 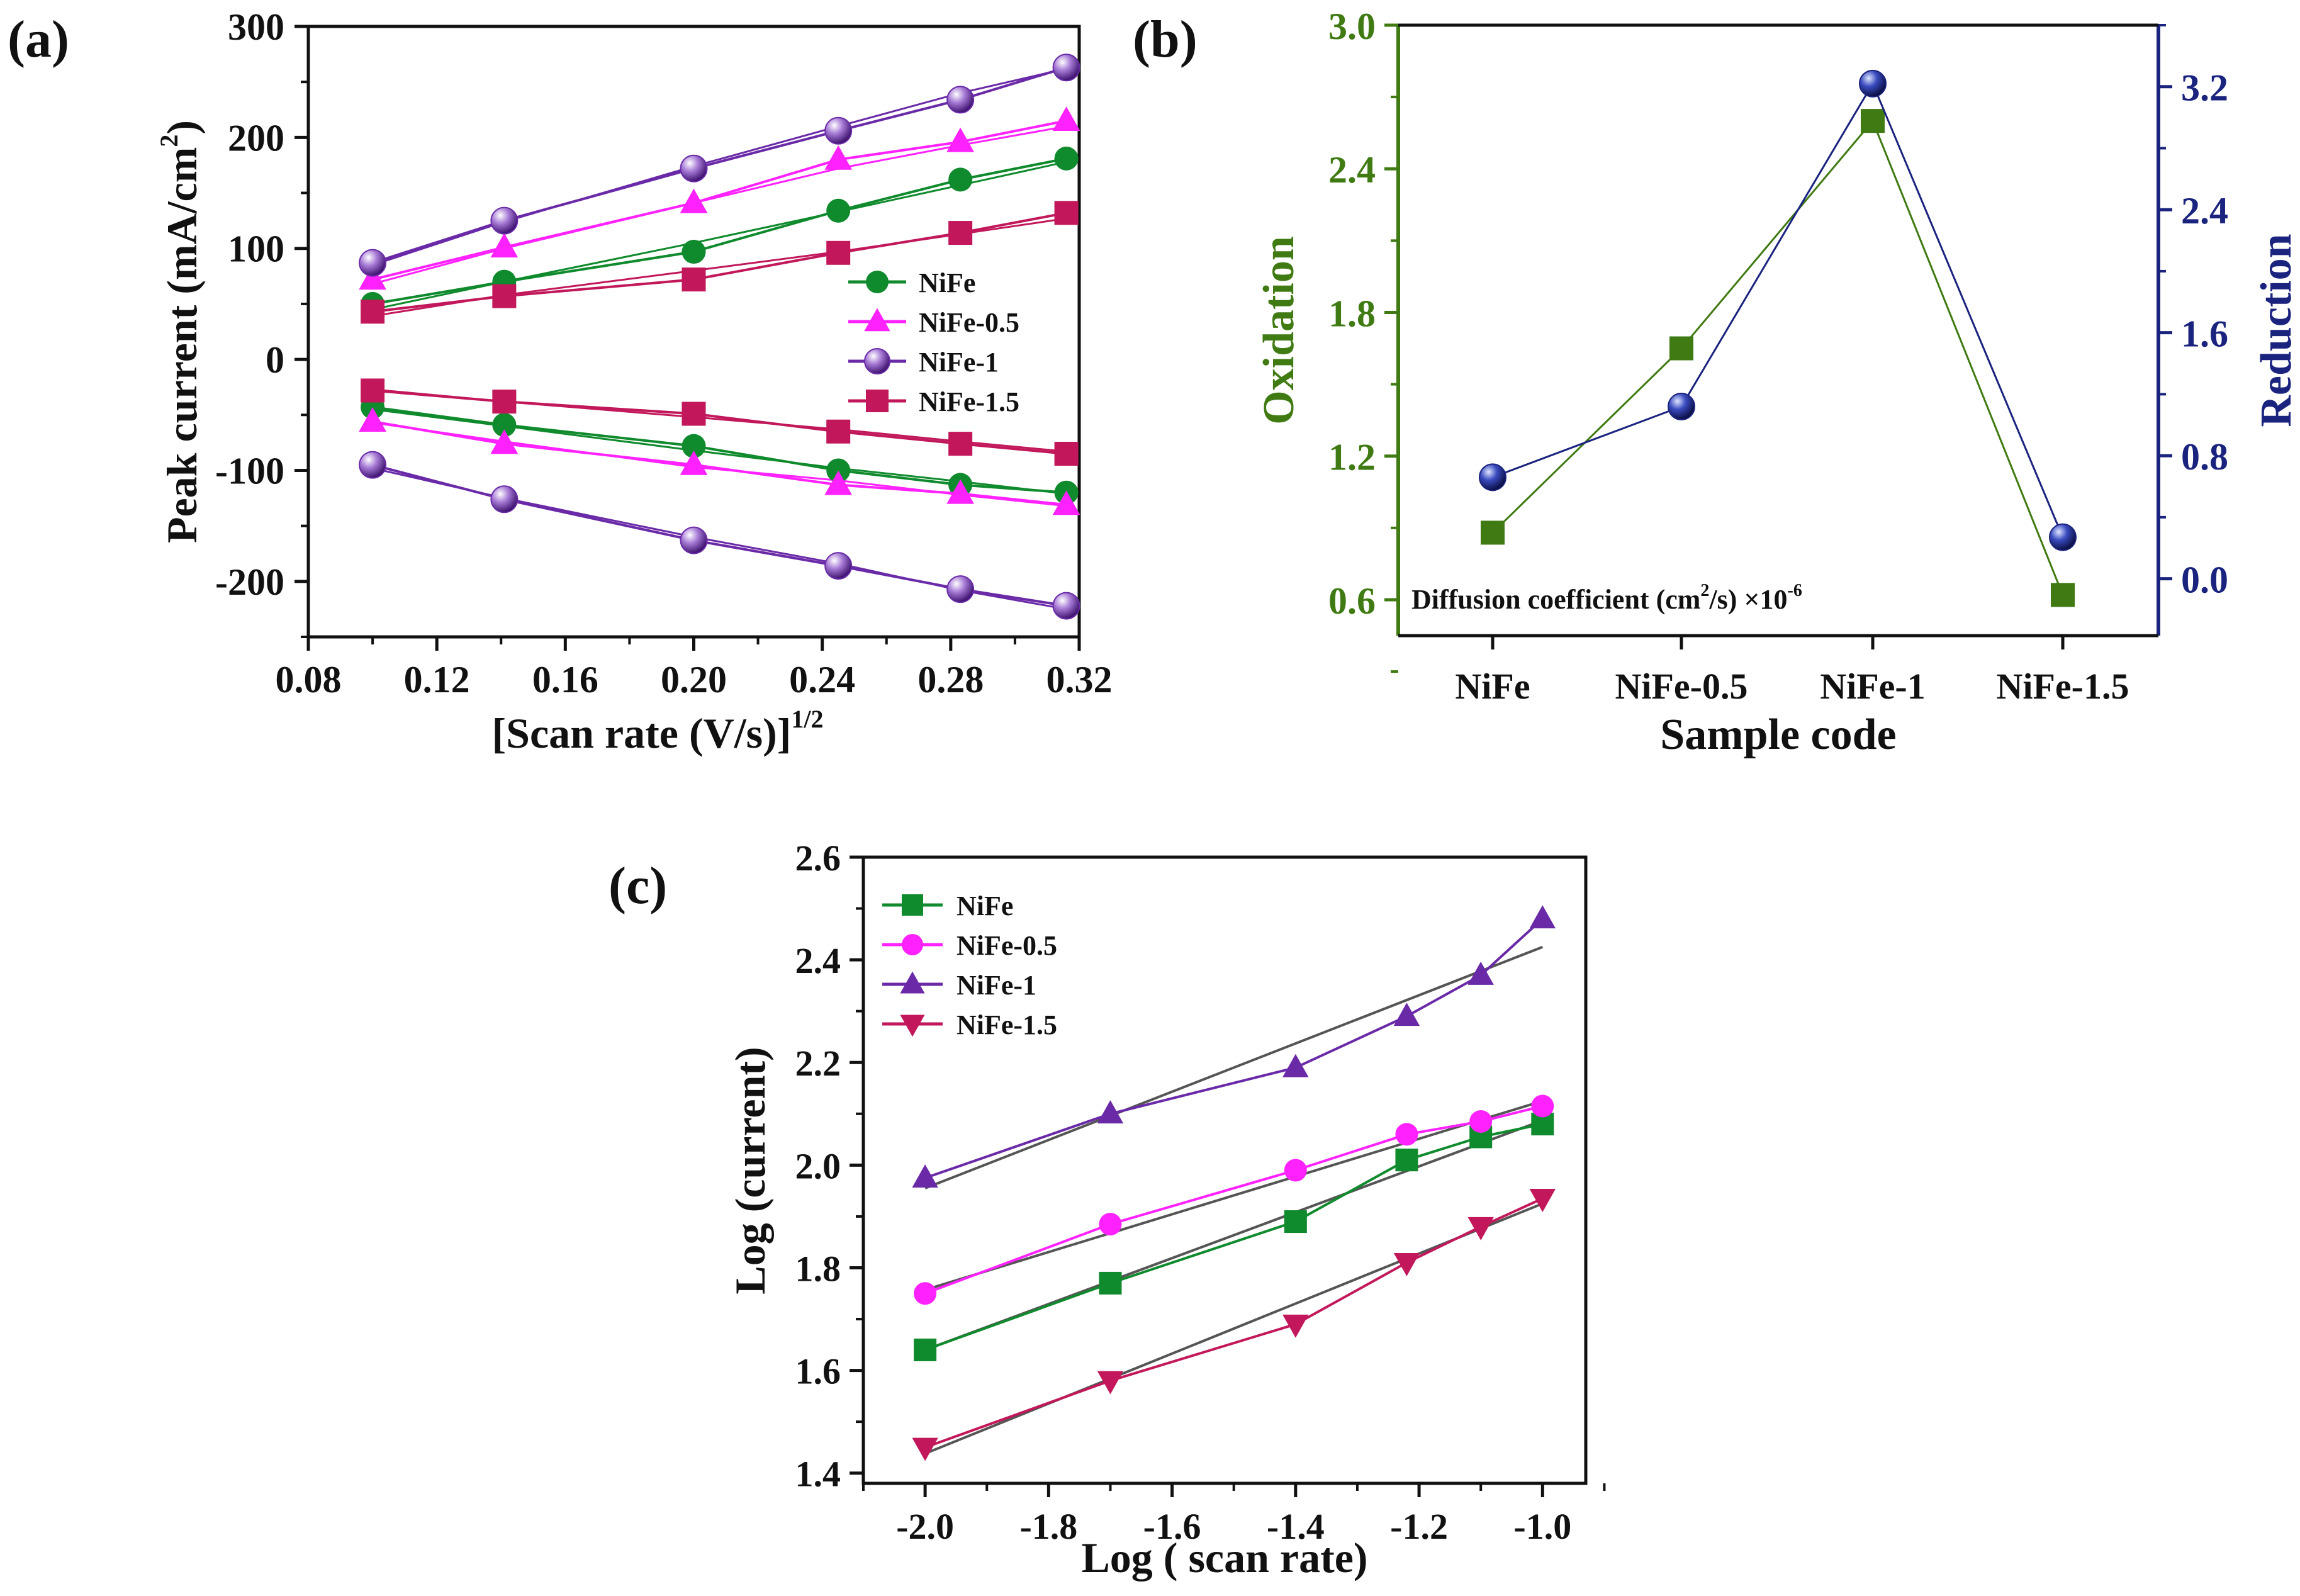 I want to click on panel-b-series, so click(x=1778, y=338).